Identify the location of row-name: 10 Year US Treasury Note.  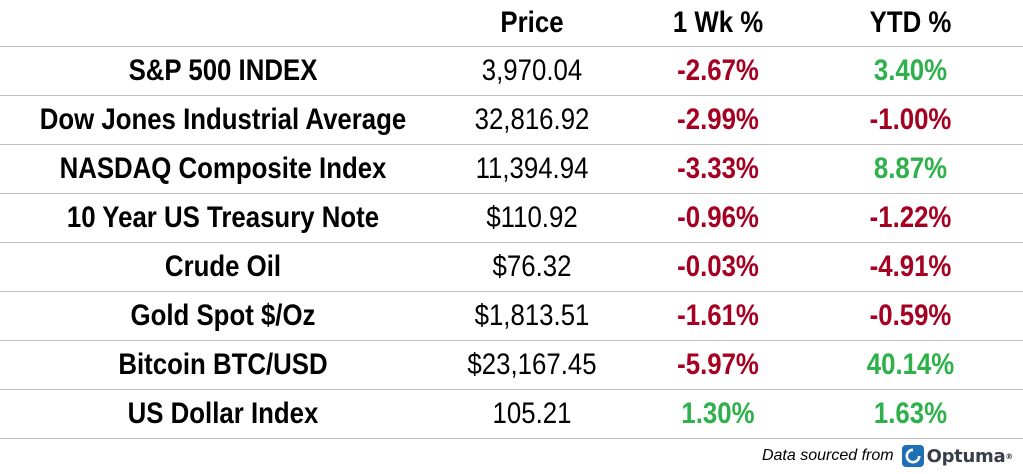
(223, 217).